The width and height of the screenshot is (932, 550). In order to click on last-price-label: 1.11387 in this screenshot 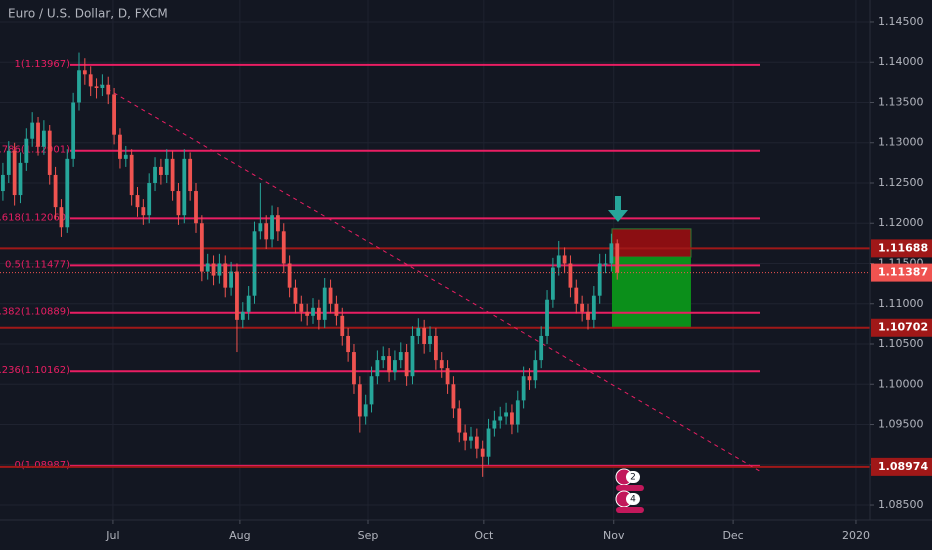, I will do `click(903, 272)`.